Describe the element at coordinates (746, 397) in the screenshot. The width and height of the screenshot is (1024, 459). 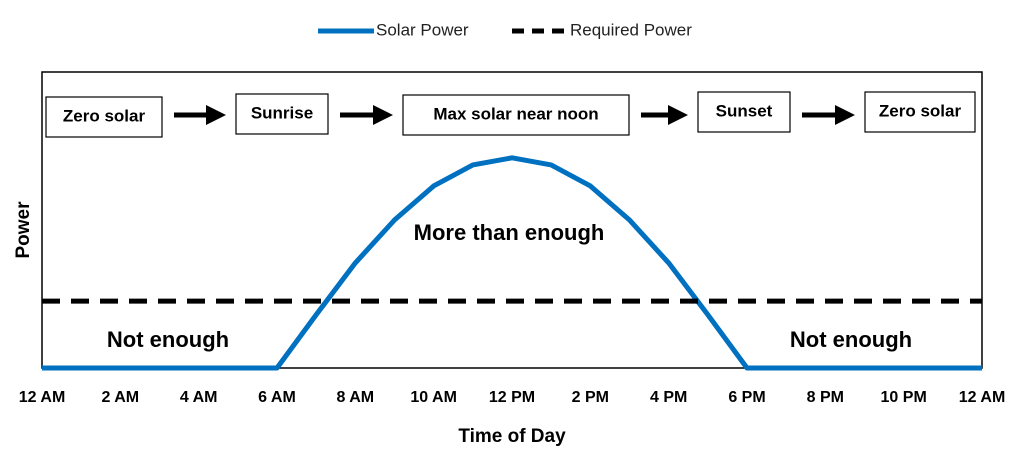
I see `x-tick-label: 6 PM` at that location.